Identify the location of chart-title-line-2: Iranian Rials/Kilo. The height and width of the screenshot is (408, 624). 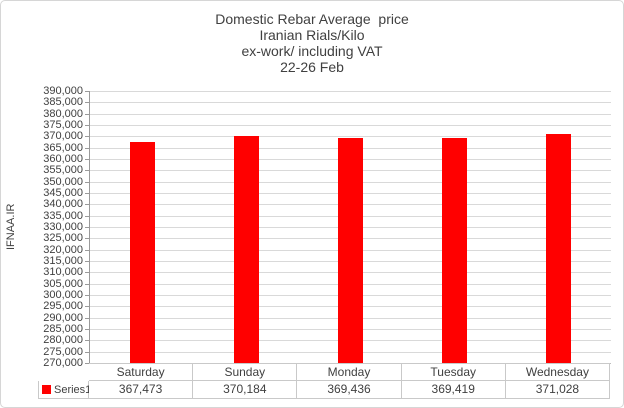
(312, 35).